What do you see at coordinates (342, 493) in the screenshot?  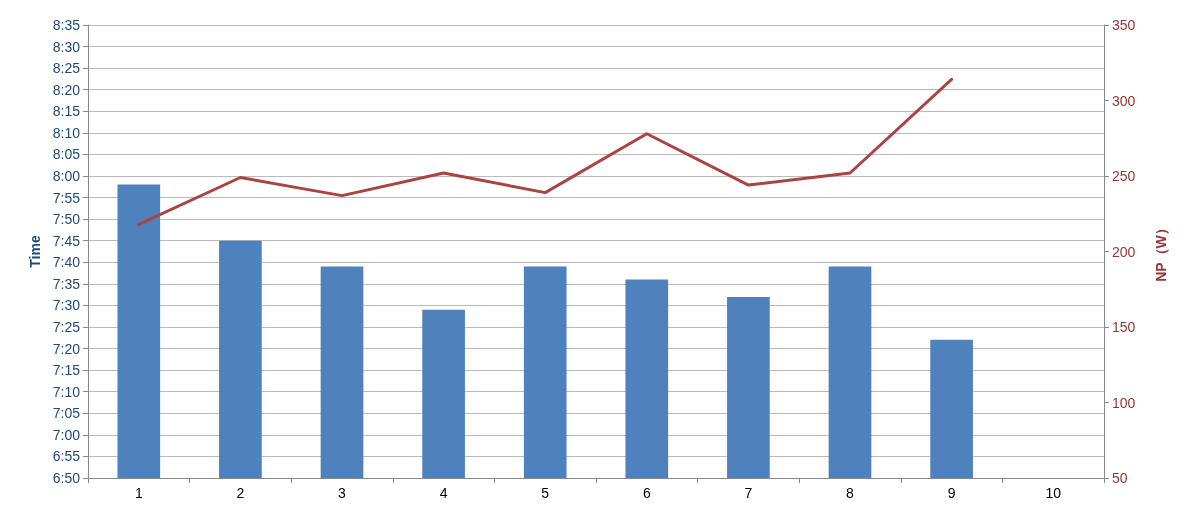 I see `x-tick-label: 3` at bounding box center [342, 493].